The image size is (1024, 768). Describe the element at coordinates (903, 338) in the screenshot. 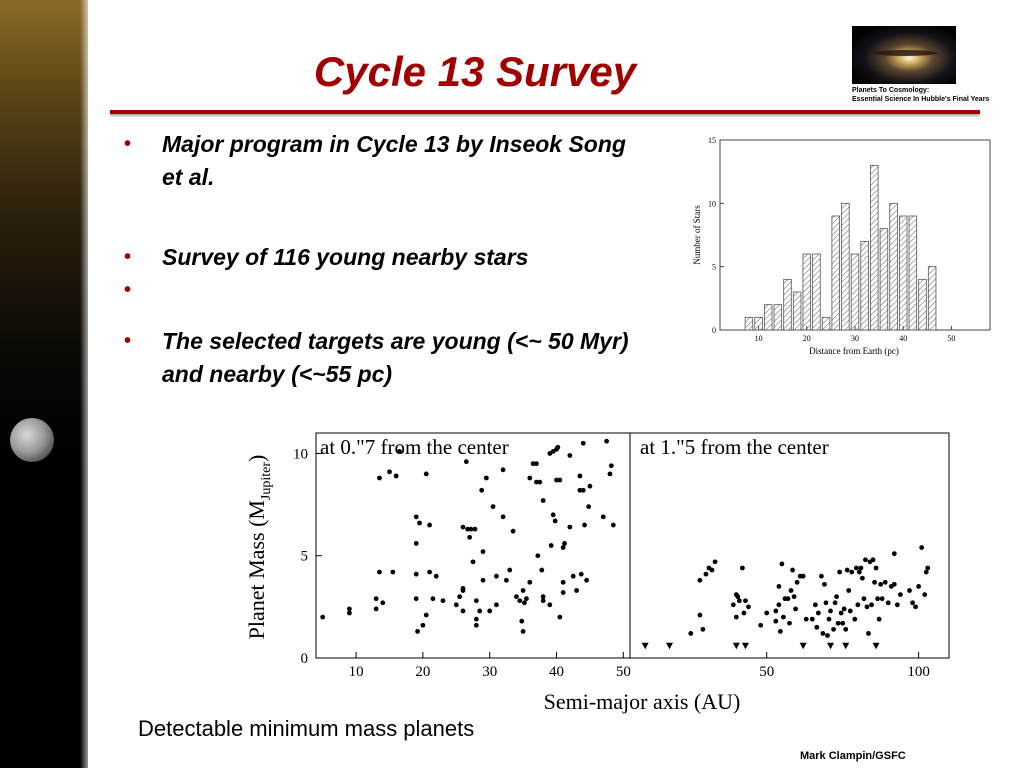

I see `histogram-x-tick-label: 40` at that location.